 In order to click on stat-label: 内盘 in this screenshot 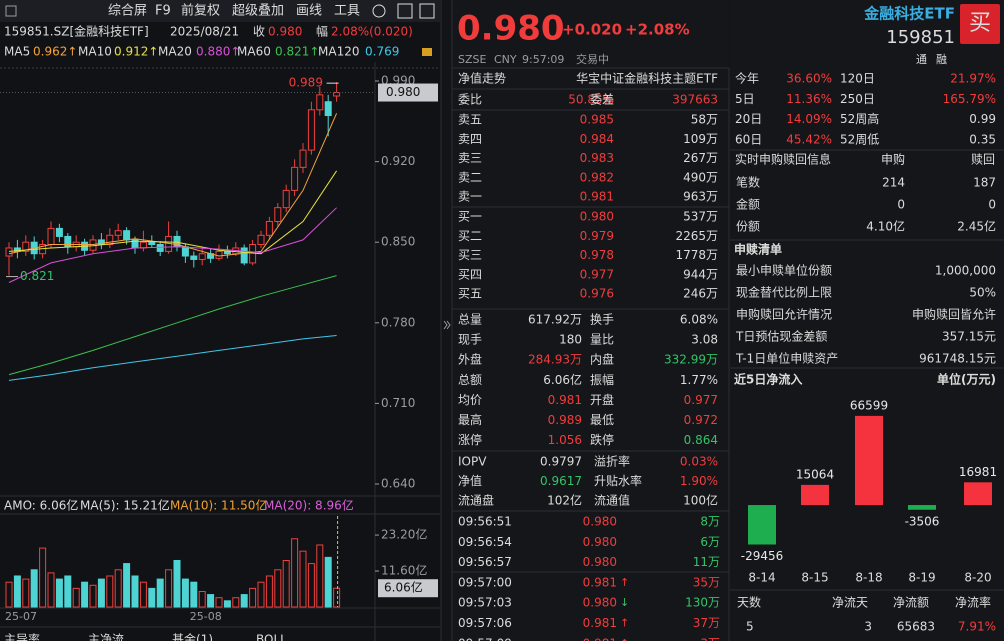, I will do `click(602, 359)`.